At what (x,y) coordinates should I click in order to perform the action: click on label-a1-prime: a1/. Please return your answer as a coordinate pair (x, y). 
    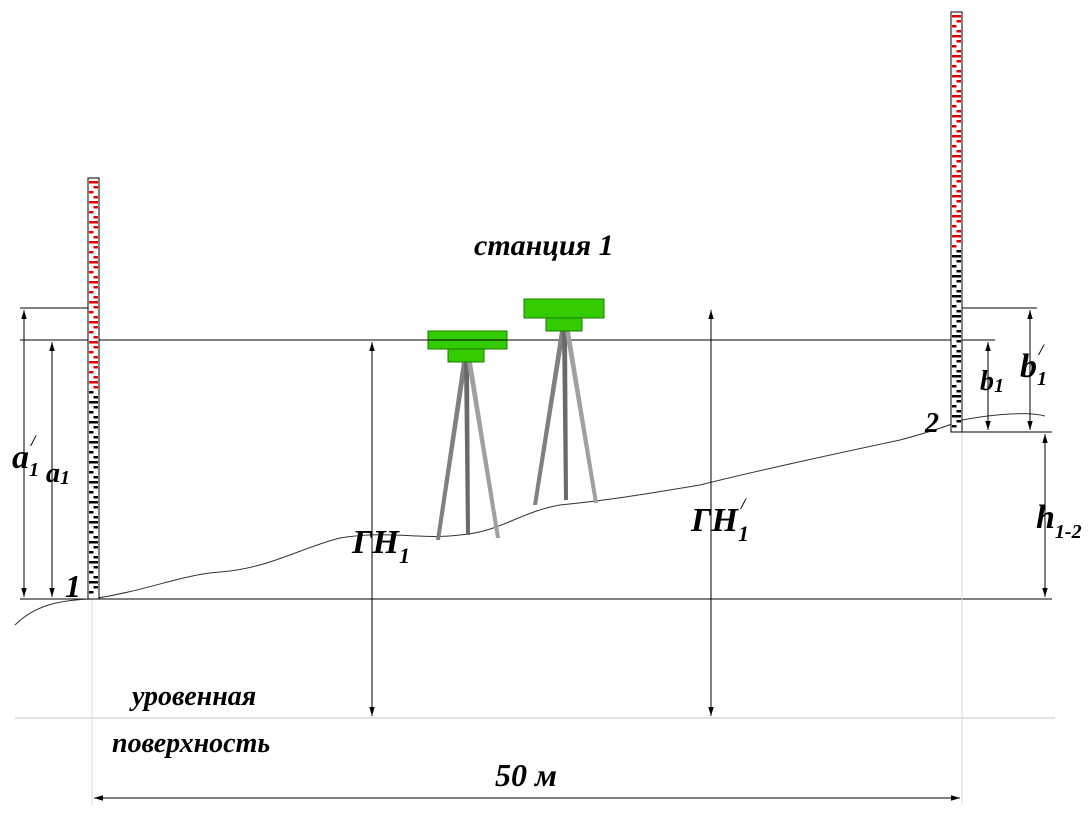
    Looking at the image, I should click on (25, 457).